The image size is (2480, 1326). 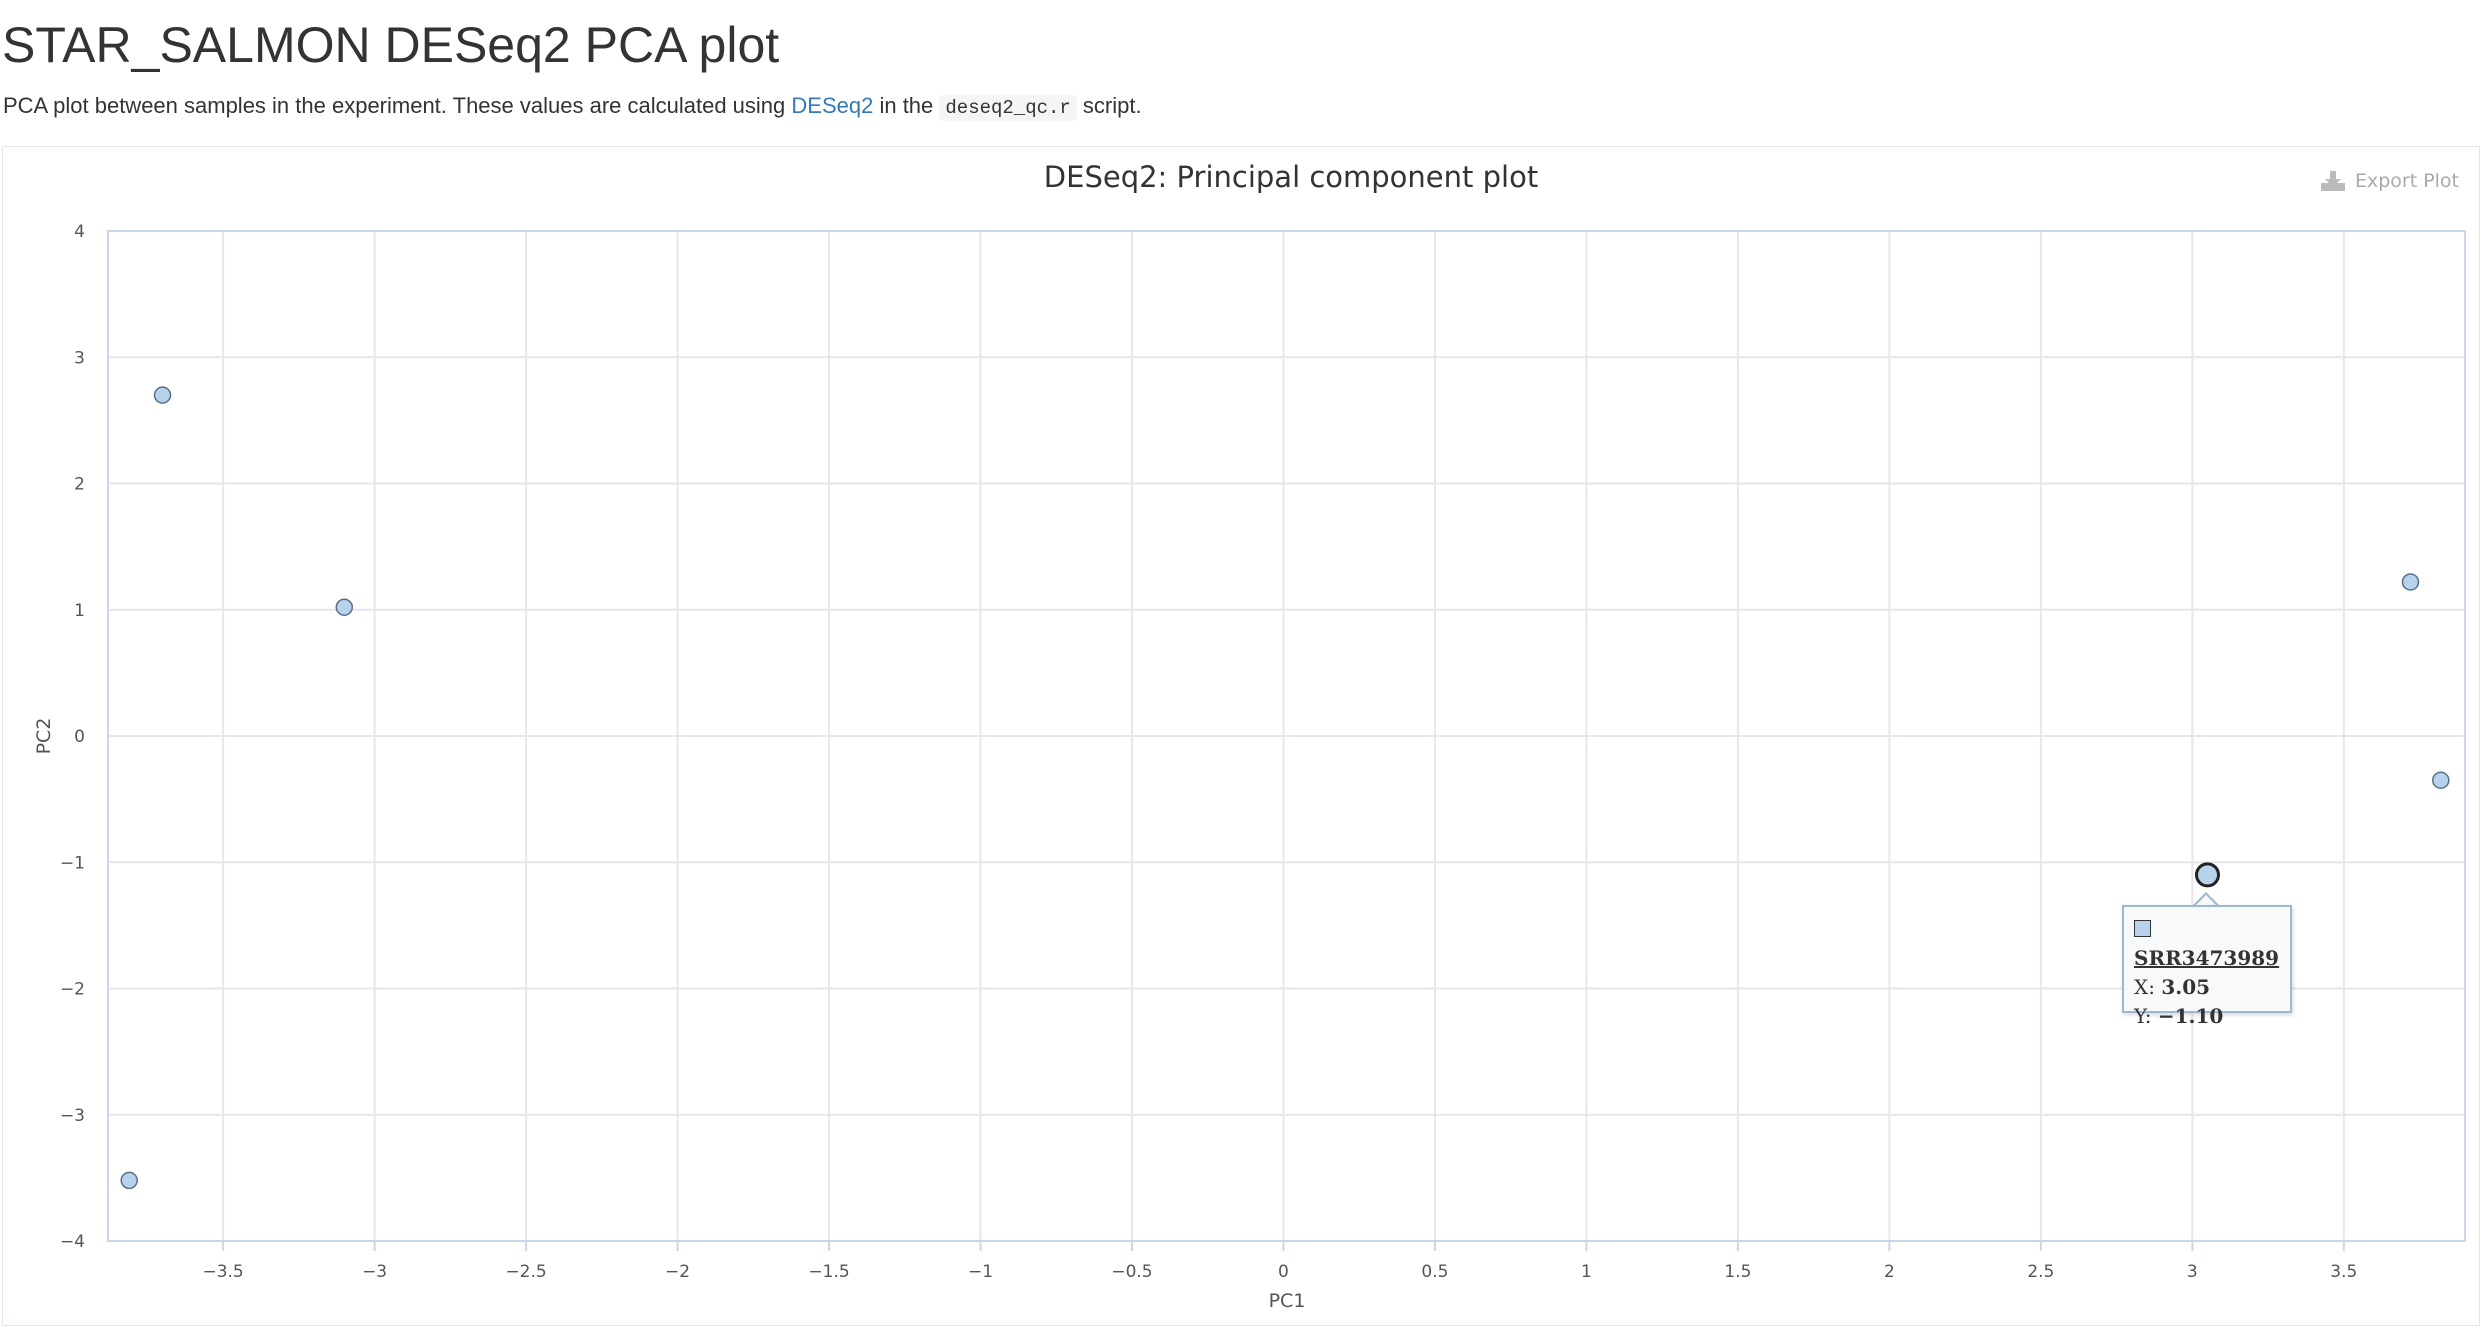 I want to click on y-axis-title: PC2, so click(x=44, y=736).